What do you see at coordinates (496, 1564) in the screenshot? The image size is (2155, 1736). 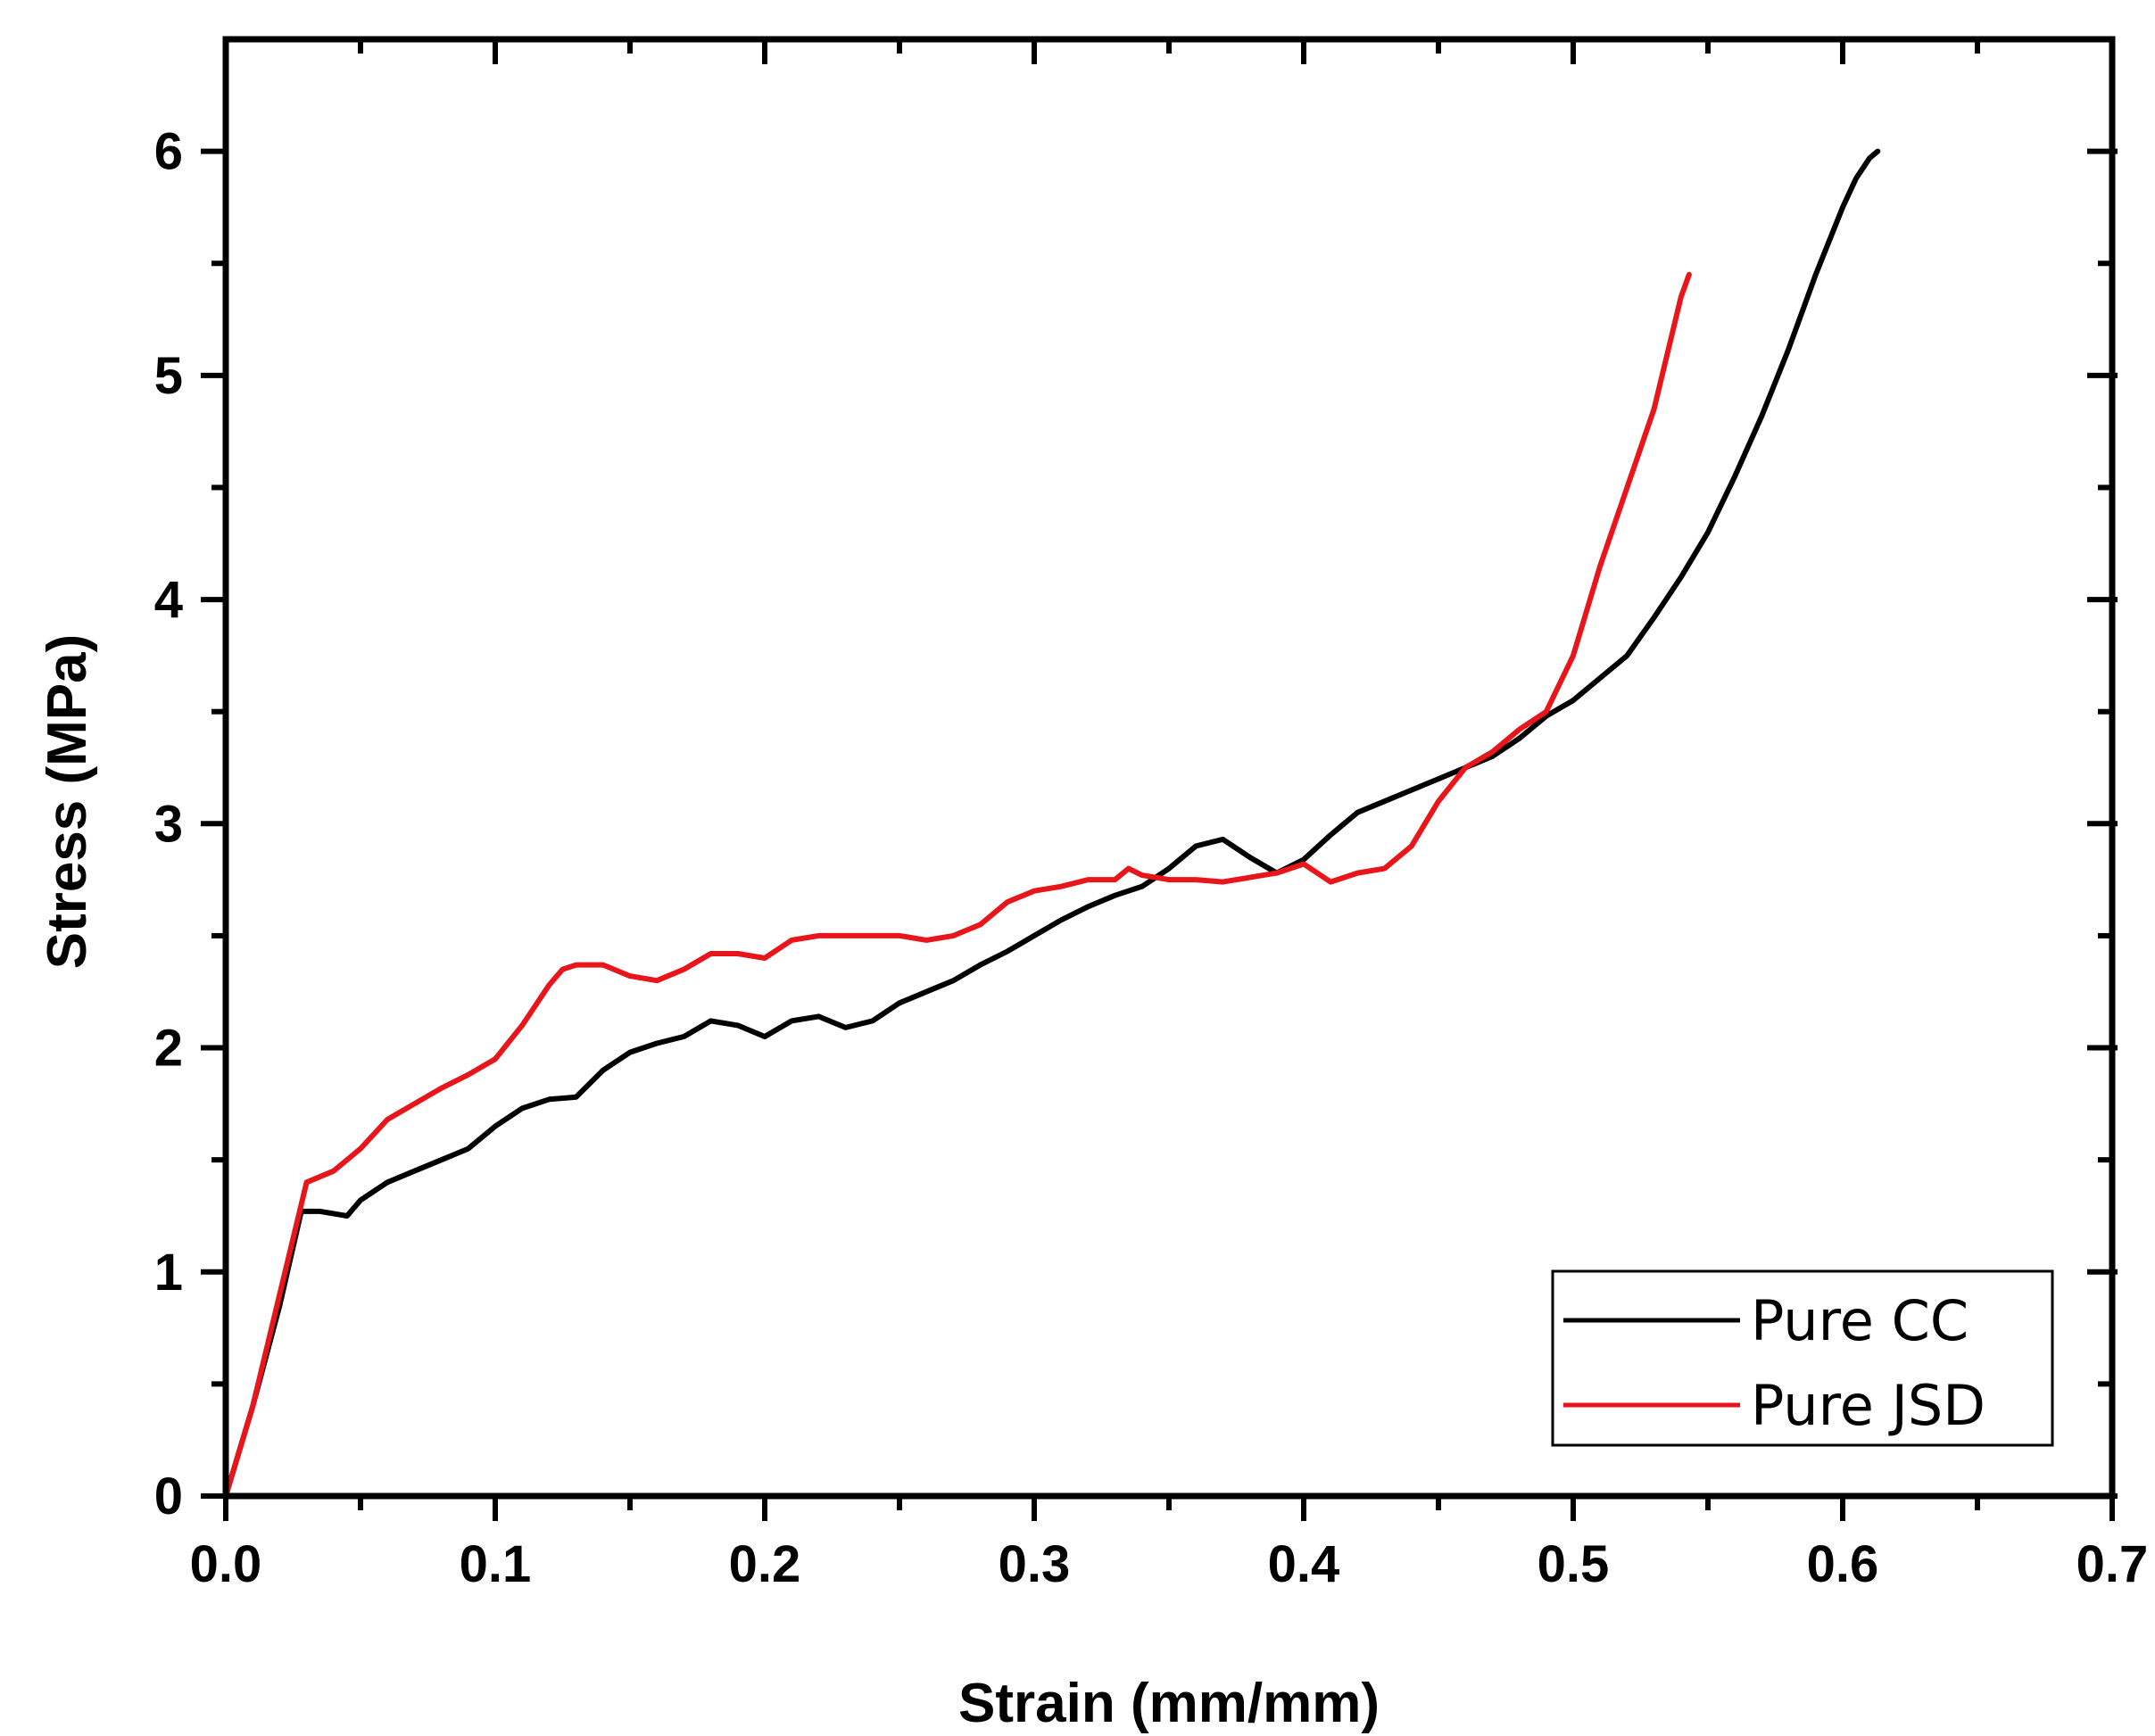 I see `x-tick-label: 0.1` at bounding box center [496, 1564].